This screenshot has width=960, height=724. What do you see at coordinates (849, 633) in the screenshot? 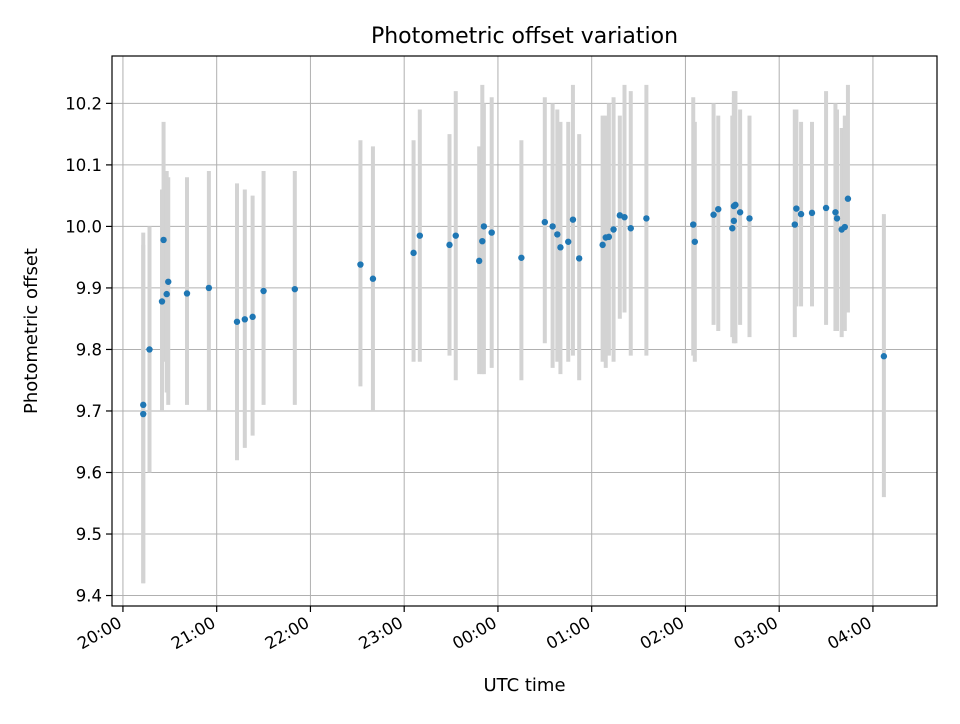
I see `x-tick-label: 04:00` at bounding box center [849, 633].